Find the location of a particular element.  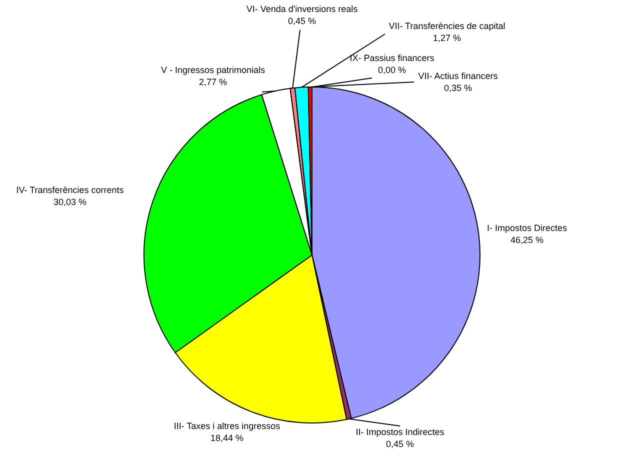

data-label: 0,35 % is located at coordinates (458, 88).